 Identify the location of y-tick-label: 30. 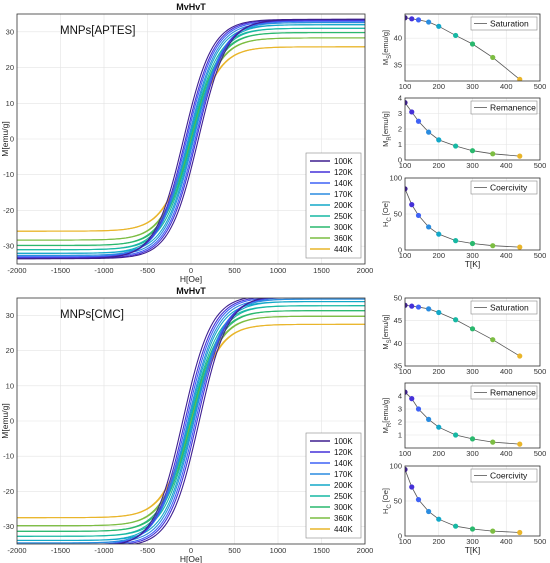
(10, 31).